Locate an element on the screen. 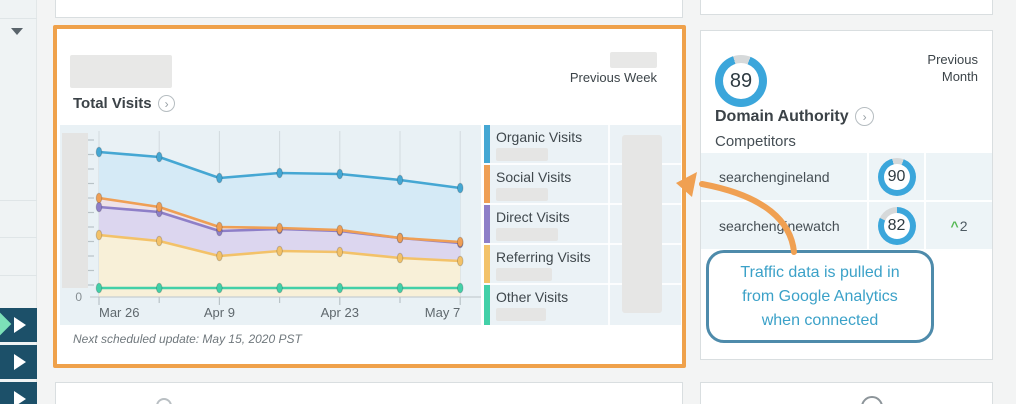  domain-authority-donut: 89 is located at coordinates (741, 81).